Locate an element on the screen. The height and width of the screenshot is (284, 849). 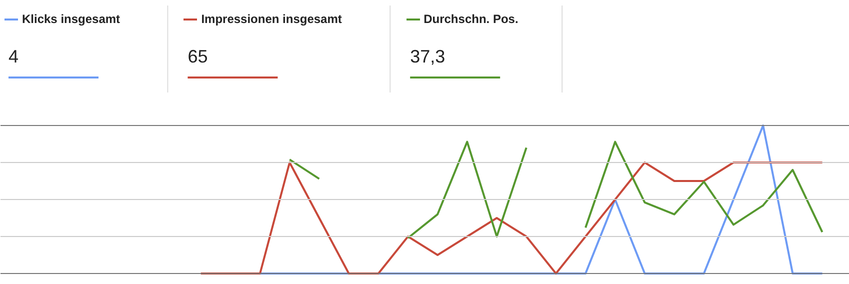
legend-label: Klicks insgesamt is located at coordinates (71, 19).